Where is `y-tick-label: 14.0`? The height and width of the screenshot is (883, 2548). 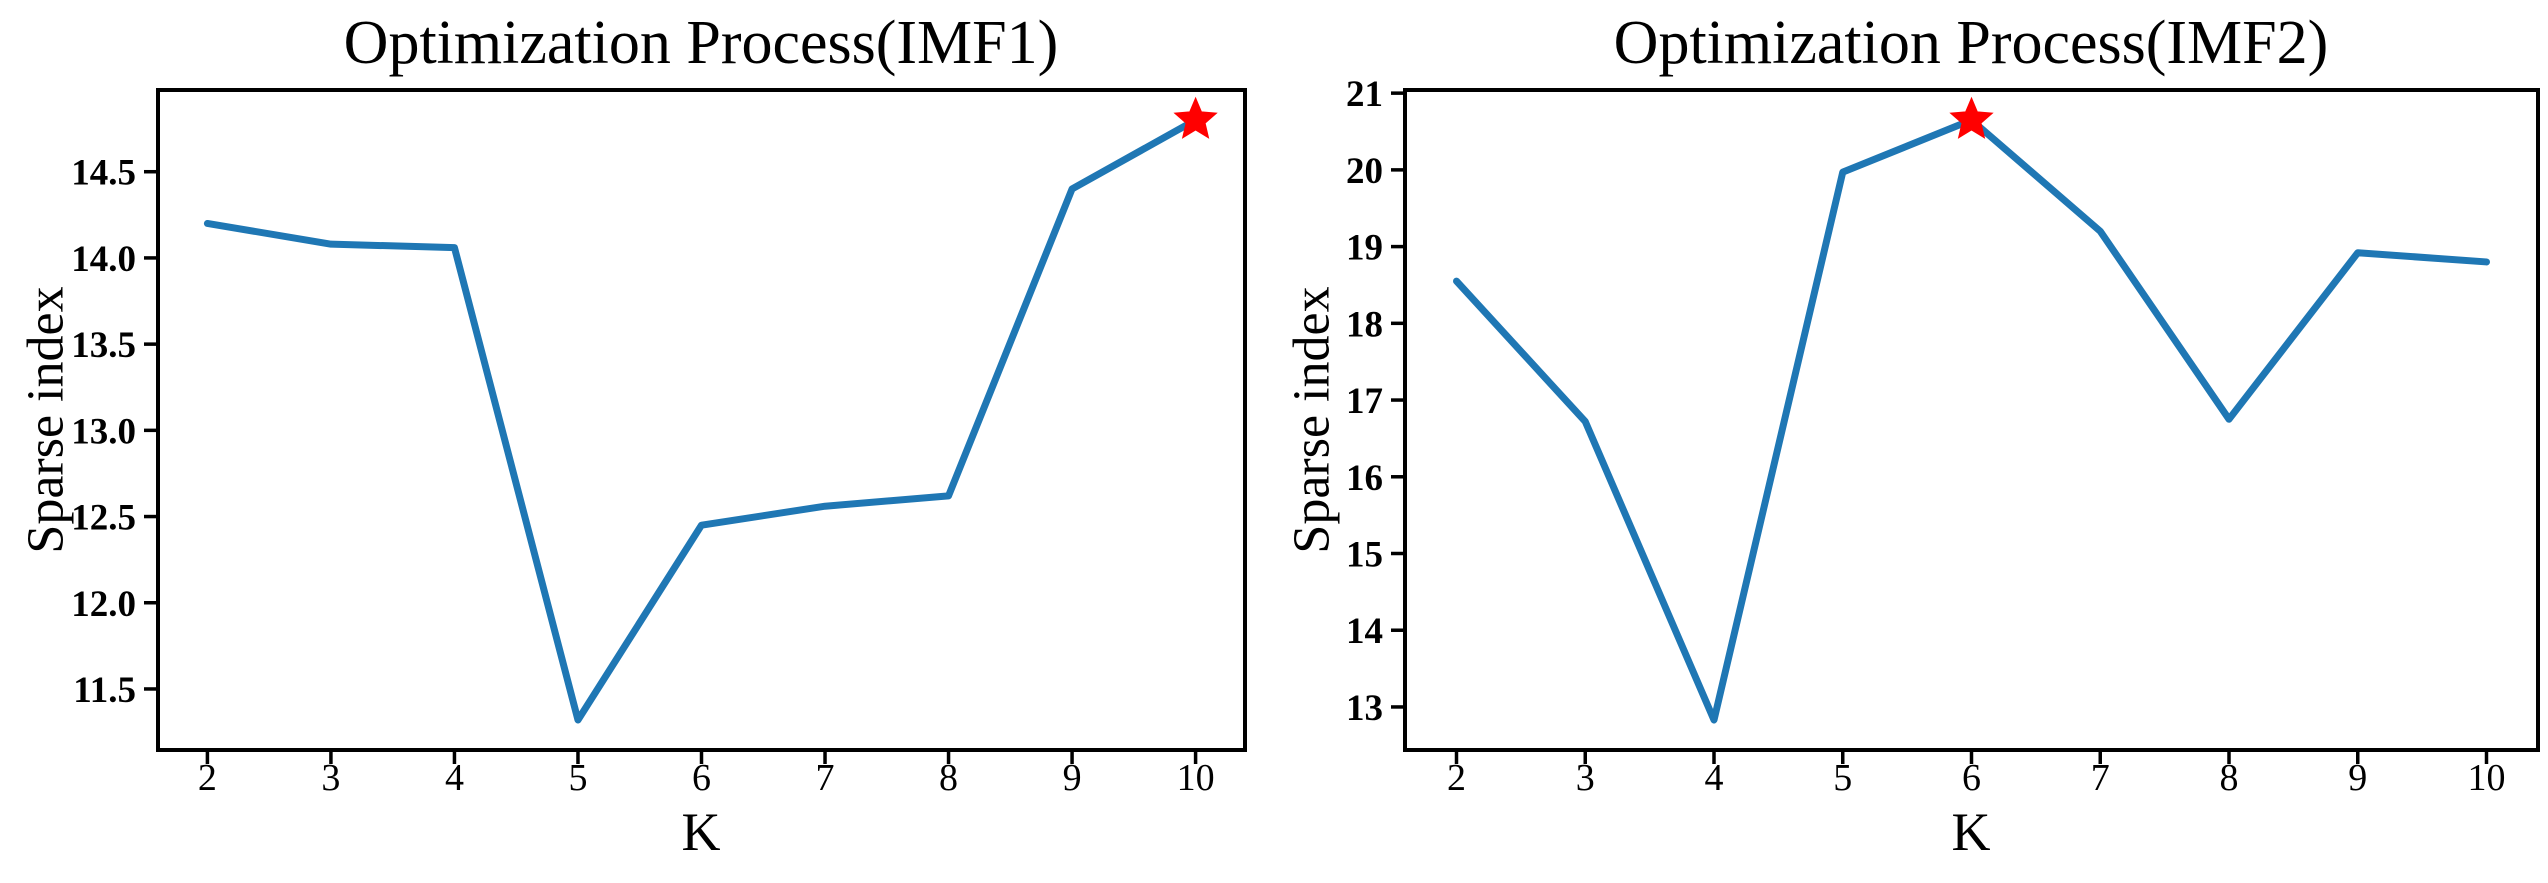 y-tick-label: 14.0 is located at coordinates (103, 259).